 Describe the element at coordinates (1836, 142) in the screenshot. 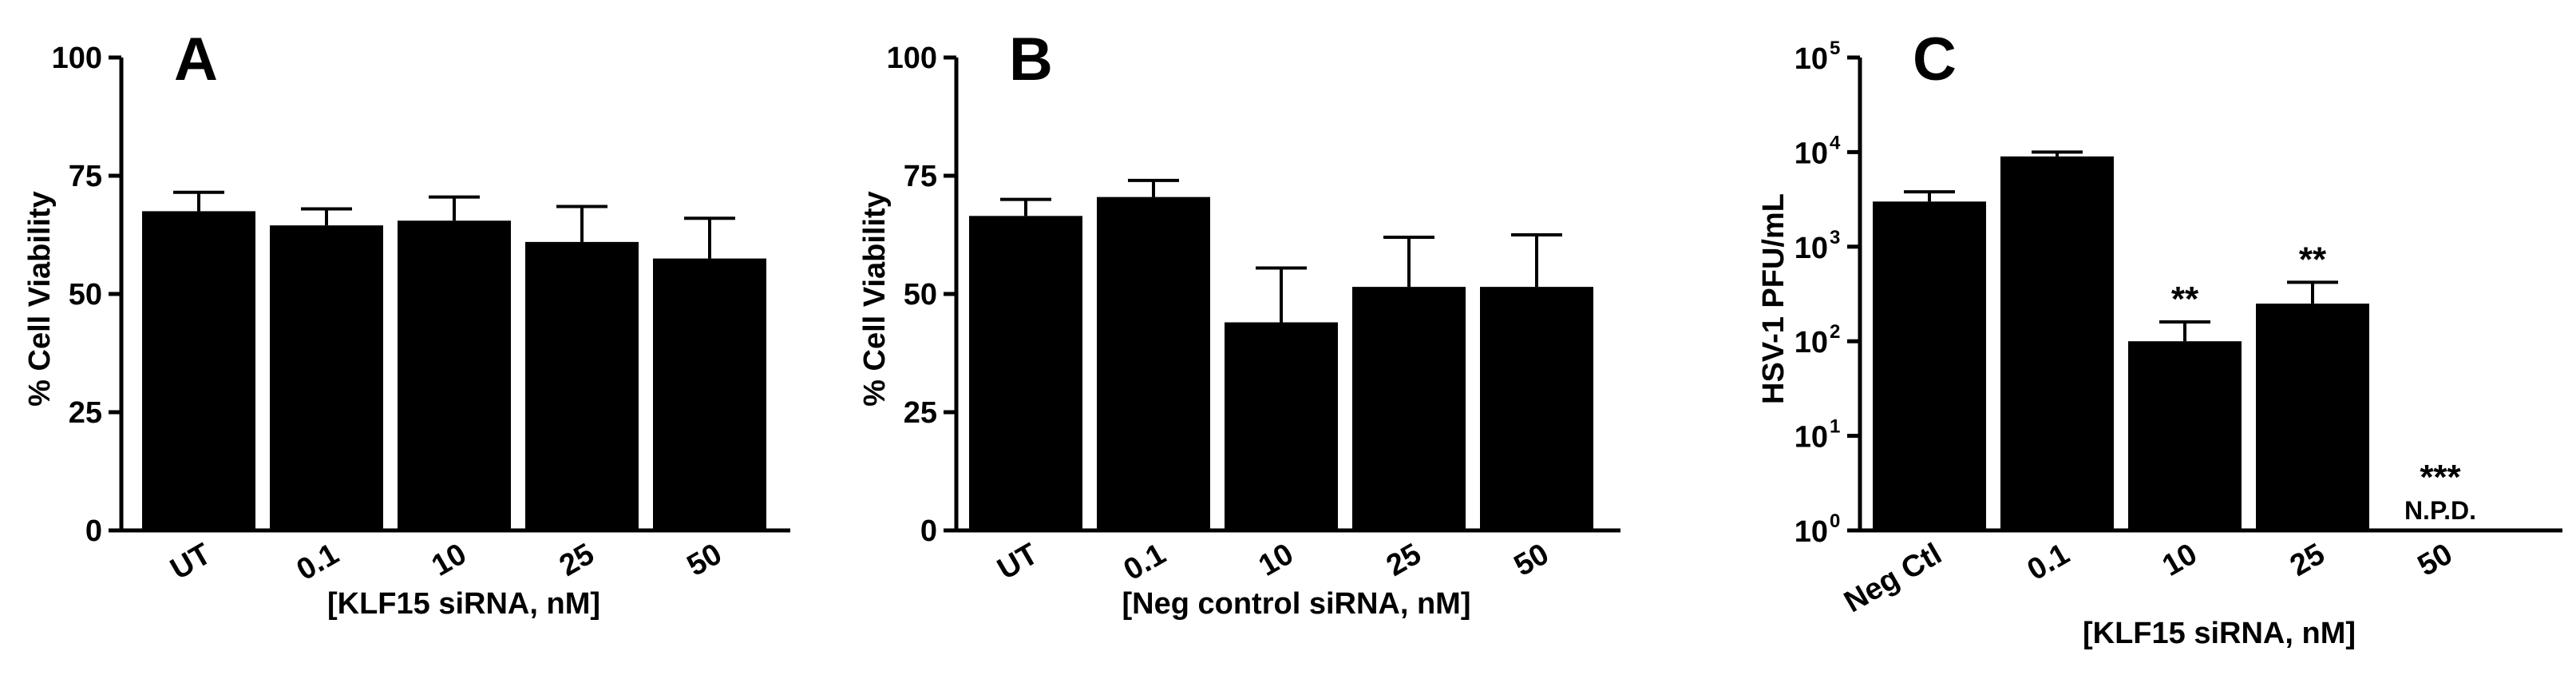

I see `y-tick-exponent: 4` at that location.